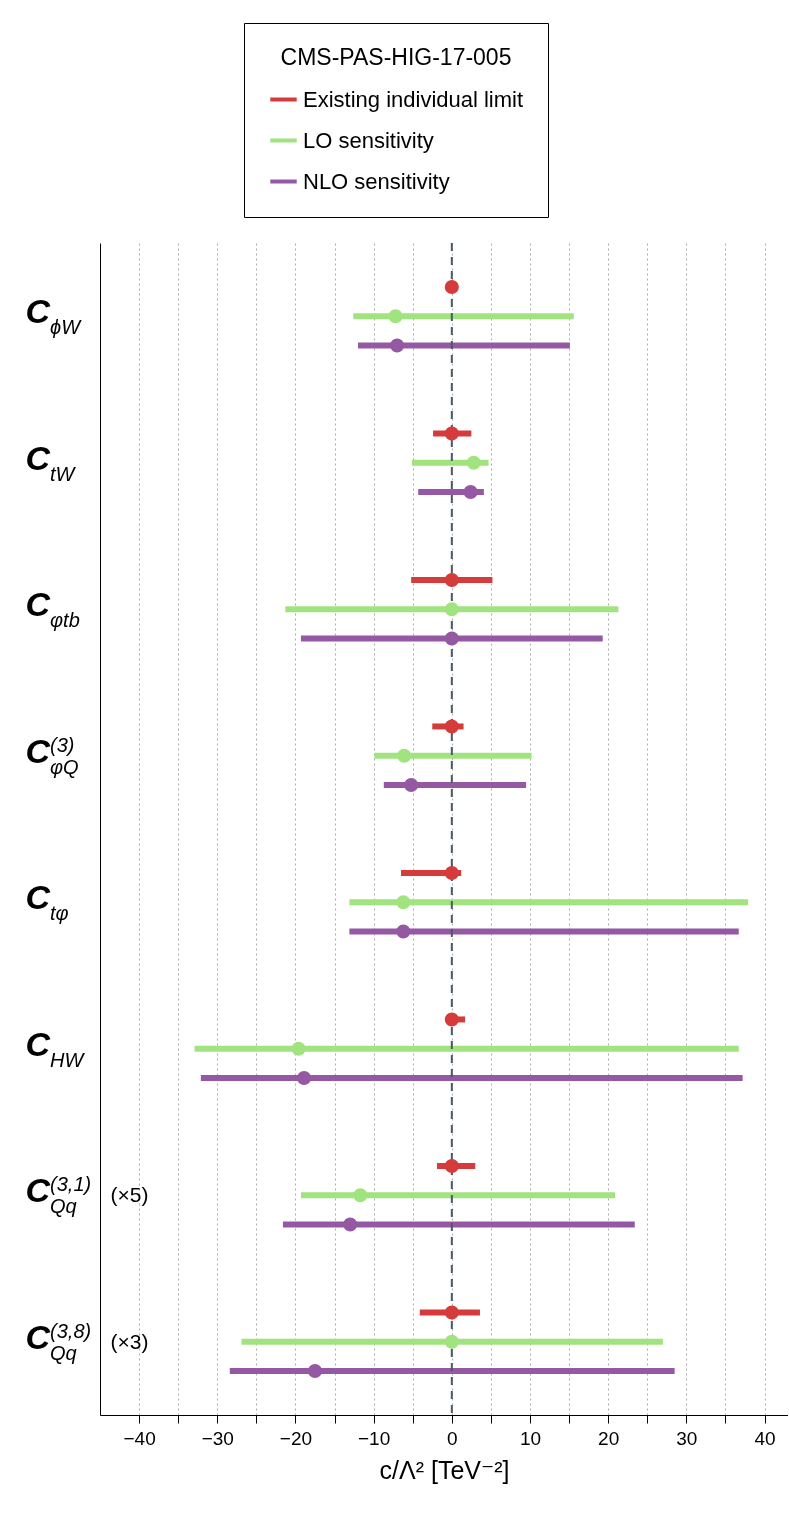 Image resolution: width=789 pixels, height=1521 pixels. I want to click on x-tick-label: −40, so click(139, 1438).